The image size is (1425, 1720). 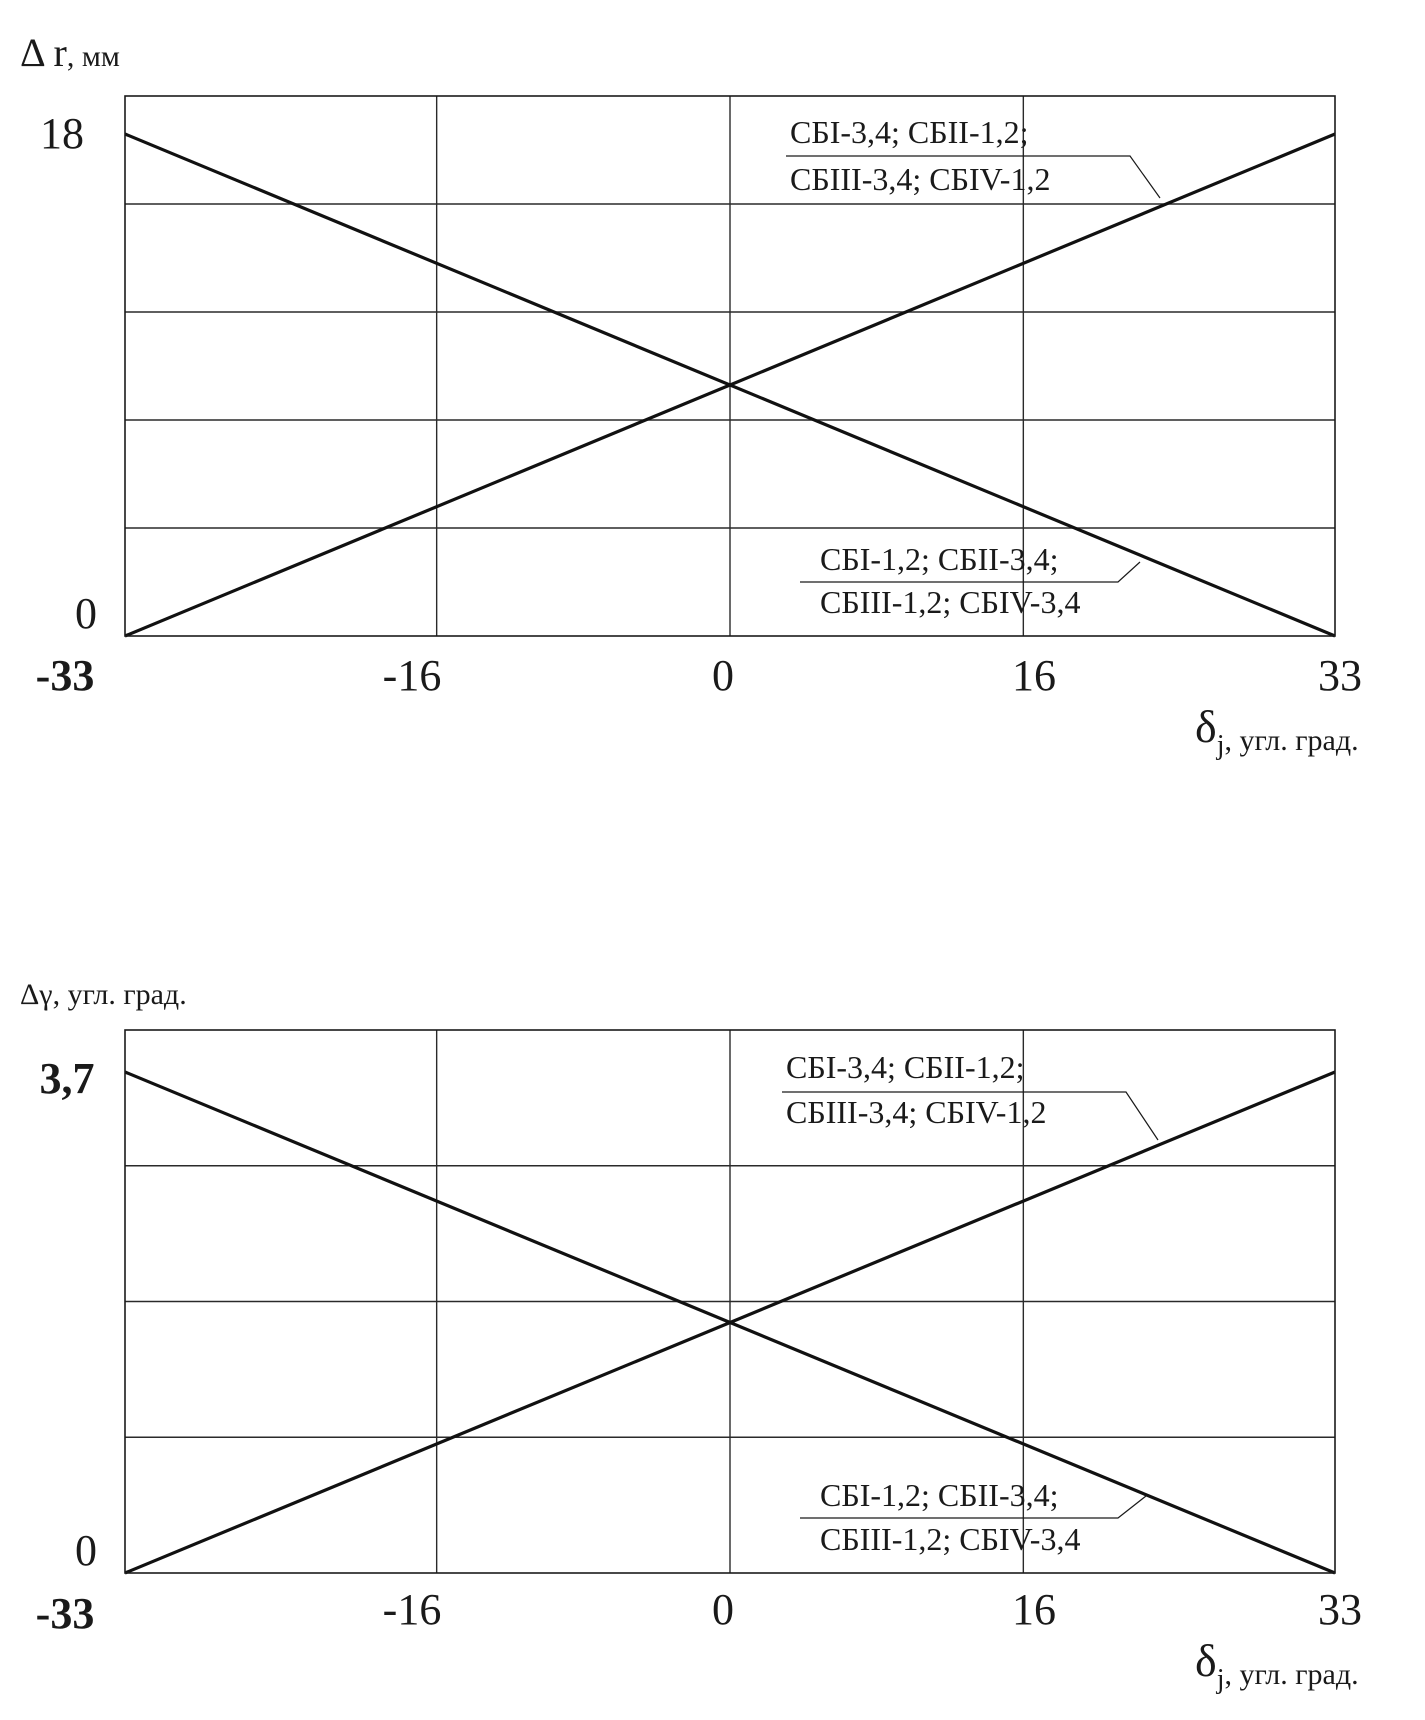 What do you see at coordinates (1277, 1665) in the screenshot?
I see `chart-2-xlabel: δj, угл. град.` at bounding box center [1277, 1665].